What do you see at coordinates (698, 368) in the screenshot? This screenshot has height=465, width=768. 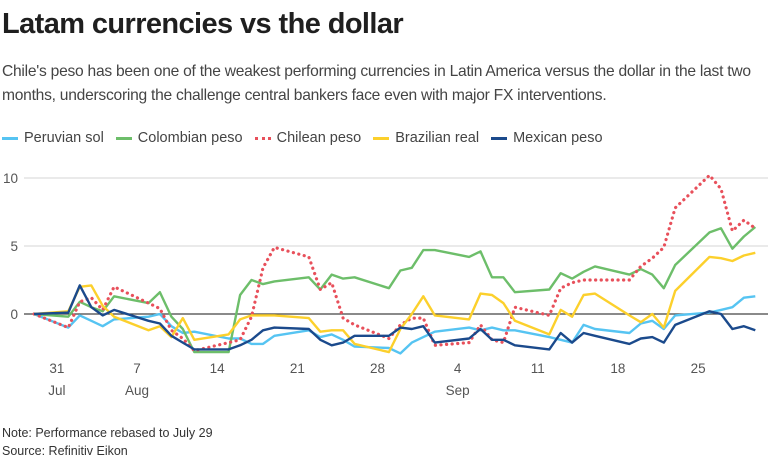 I see `x-tick-label: 25` at bounding box center [698, 368].